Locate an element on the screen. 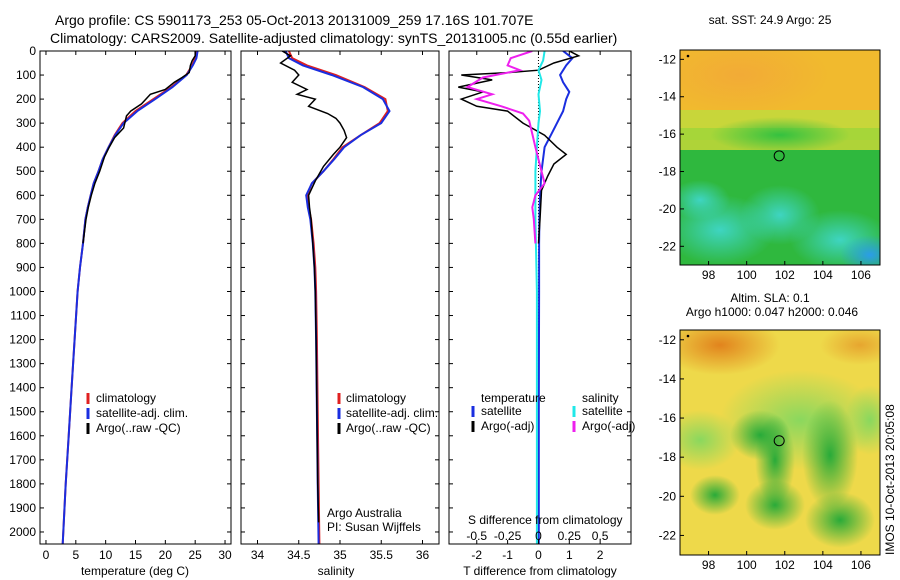 This screenshot has width=900, height=580. series-line-salinity-argo-adj- is located at coordinates (505, 147).